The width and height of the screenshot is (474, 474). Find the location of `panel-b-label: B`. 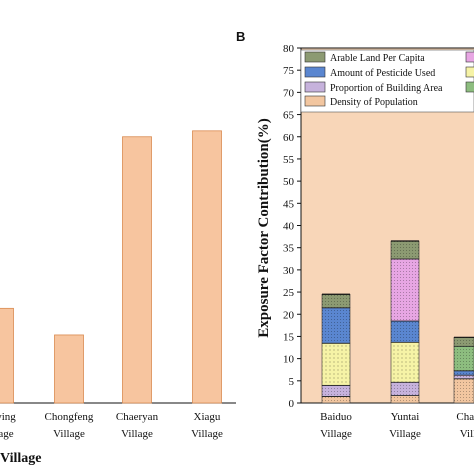

panel-b-label: B is located at coordinates (240, 36).